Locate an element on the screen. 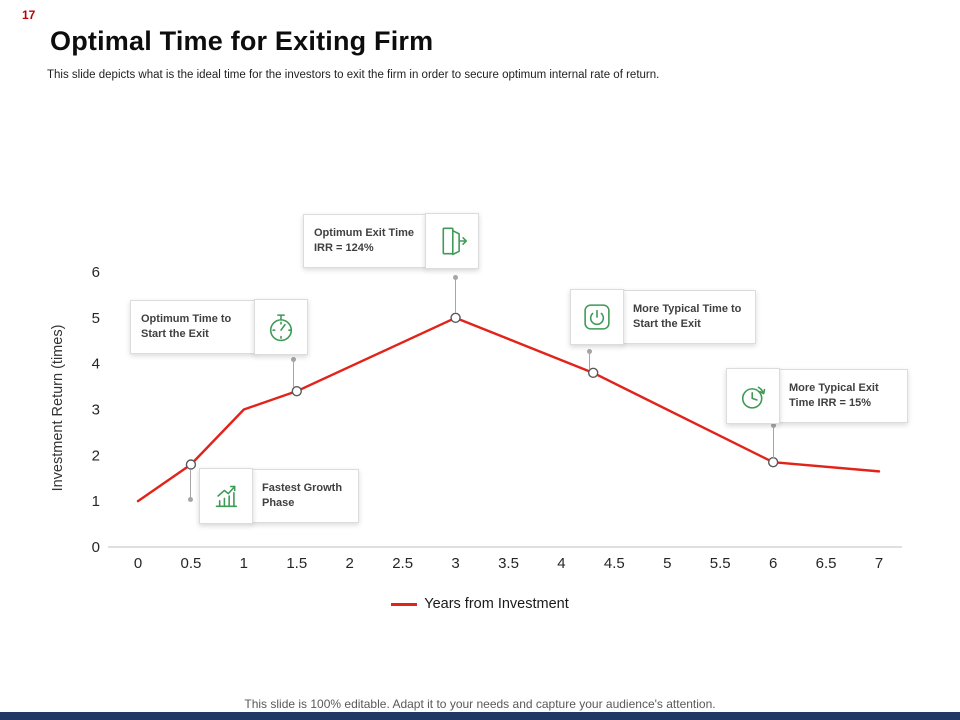  chart-legend: Years from Investment is located at coordinates (480, 604).